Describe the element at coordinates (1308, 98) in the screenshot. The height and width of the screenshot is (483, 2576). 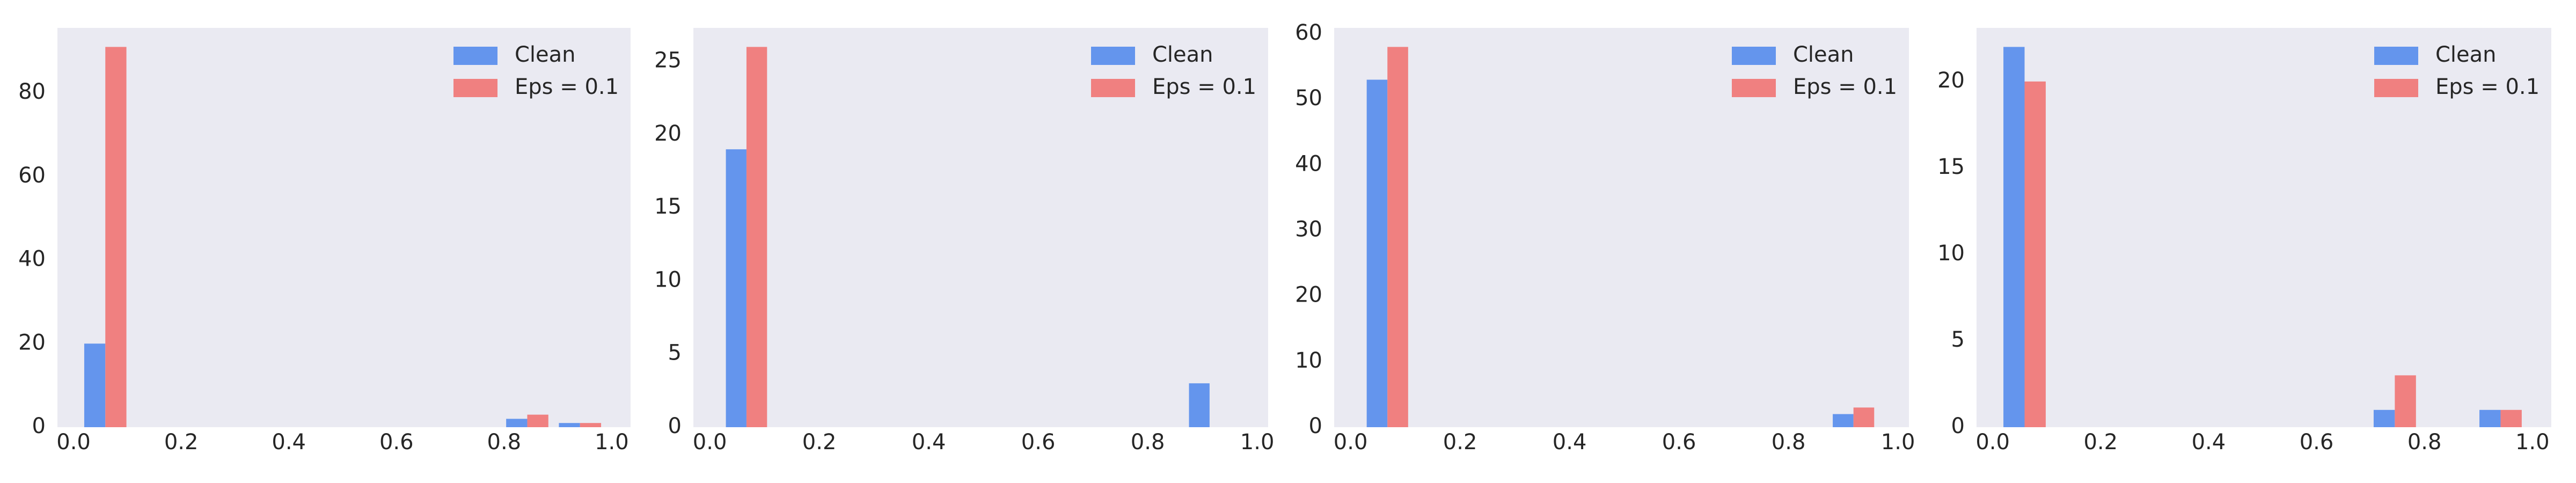
I see `y-tick-label: 50` at that location.